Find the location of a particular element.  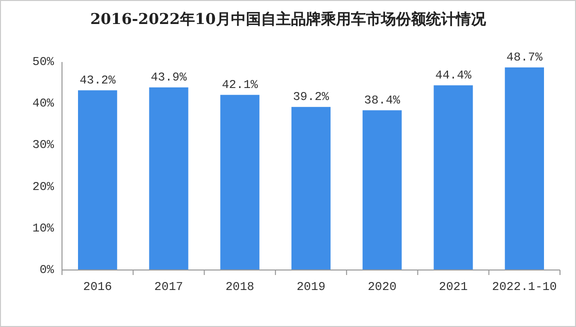

x-tick-label: 2021 is located at coordinates (453, 287).